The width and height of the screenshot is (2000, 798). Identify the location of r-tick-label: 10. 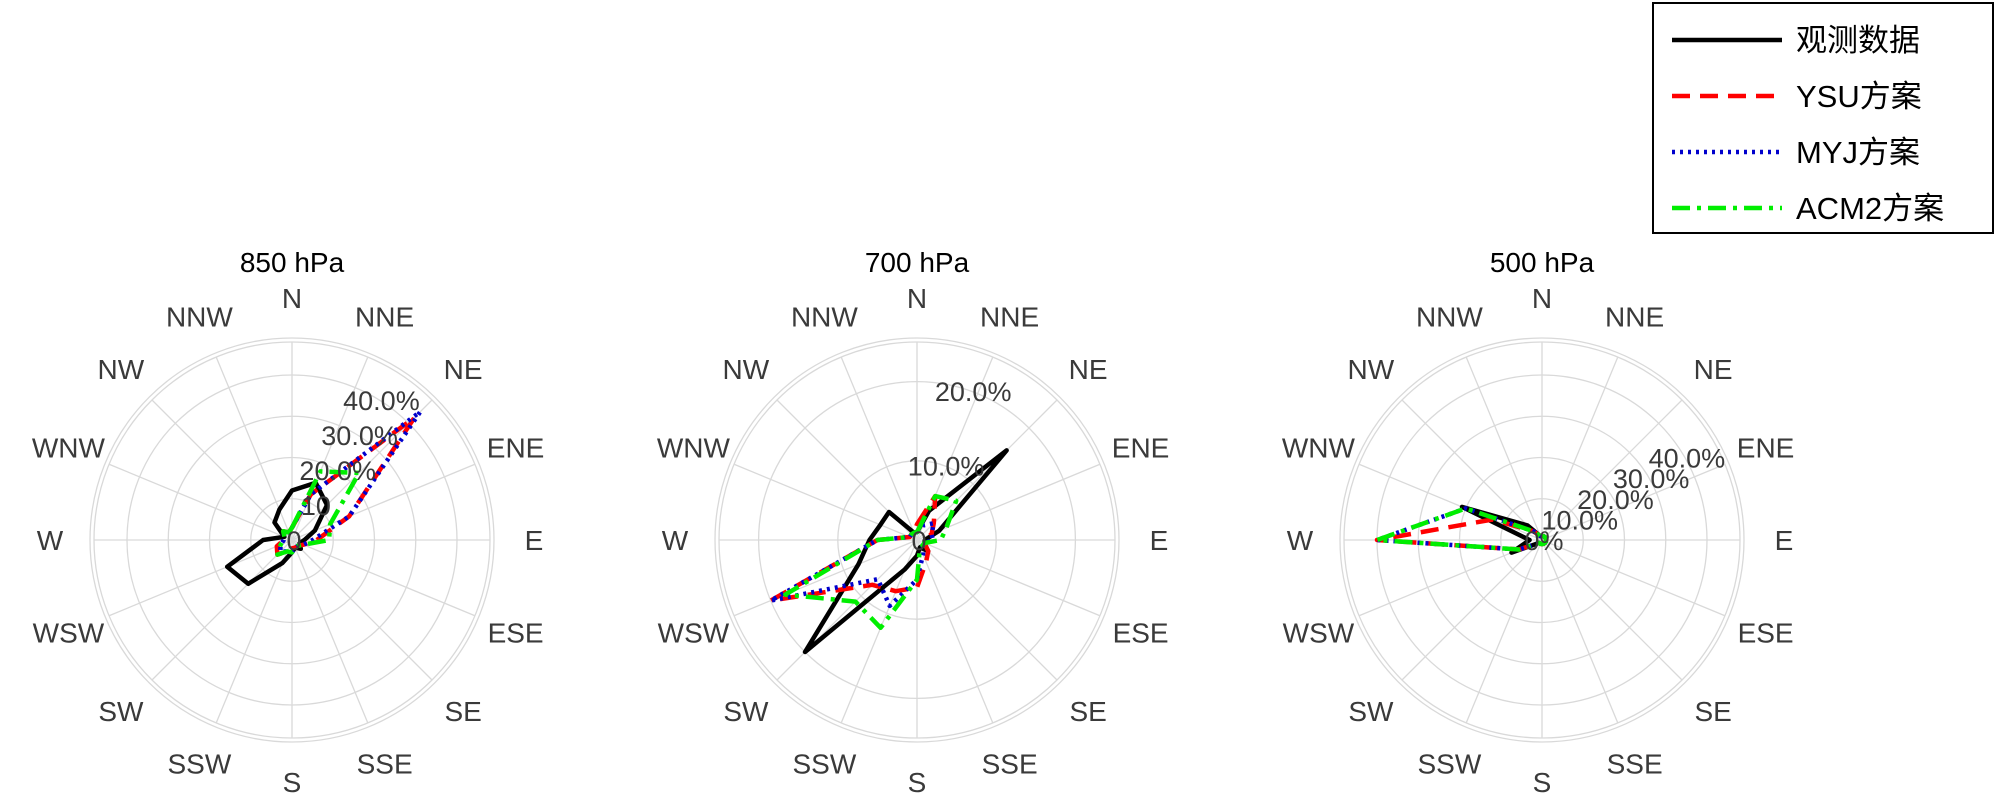
(316, 506).